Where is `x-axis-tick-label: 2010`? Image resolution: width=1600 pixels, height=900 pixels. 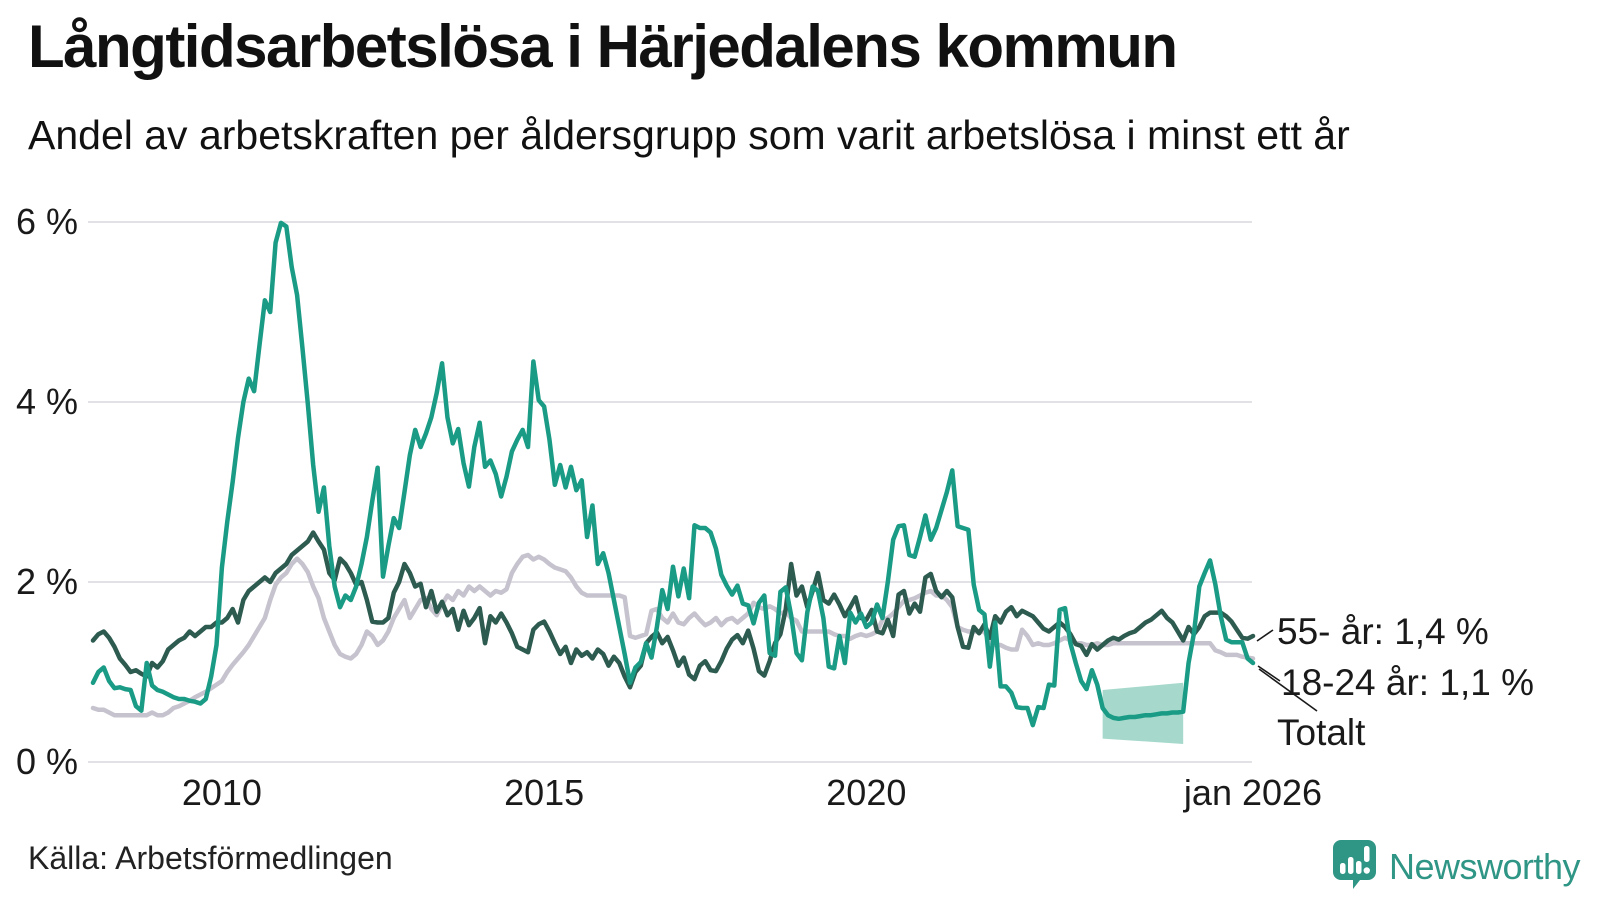
x-axis-tick-label: 2010 is located at coordinates (221, 792).